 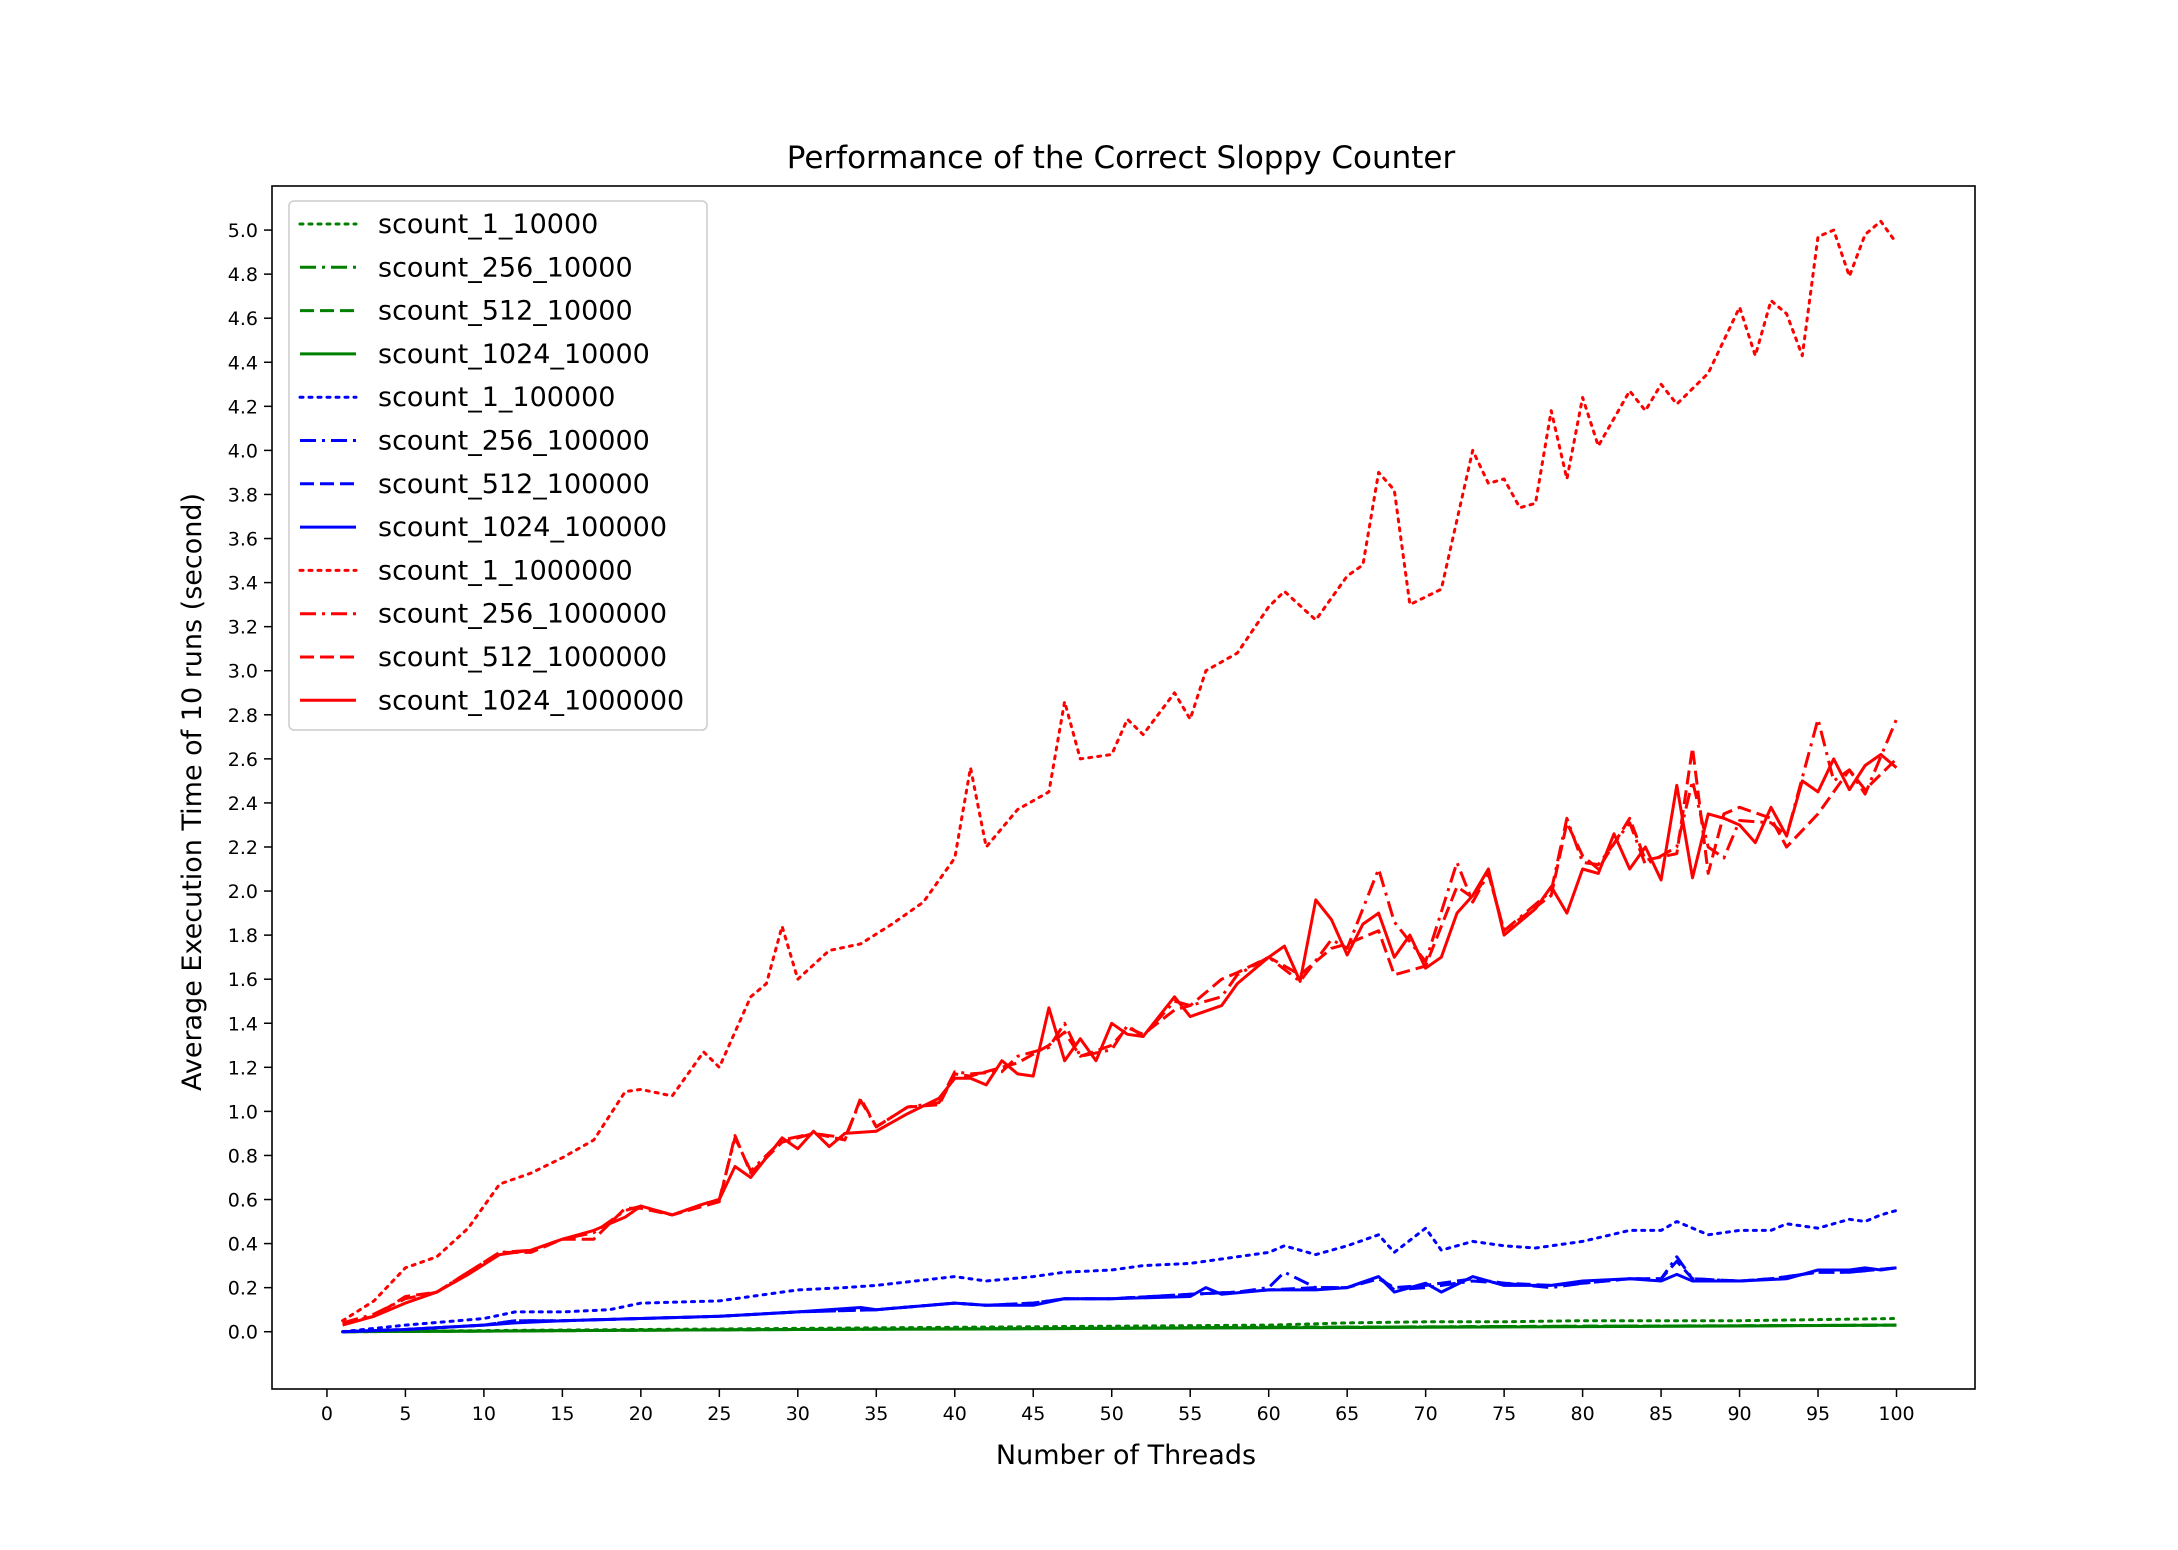 I want to click on x-tick-label: 70, so click(x=1426, y=1414).